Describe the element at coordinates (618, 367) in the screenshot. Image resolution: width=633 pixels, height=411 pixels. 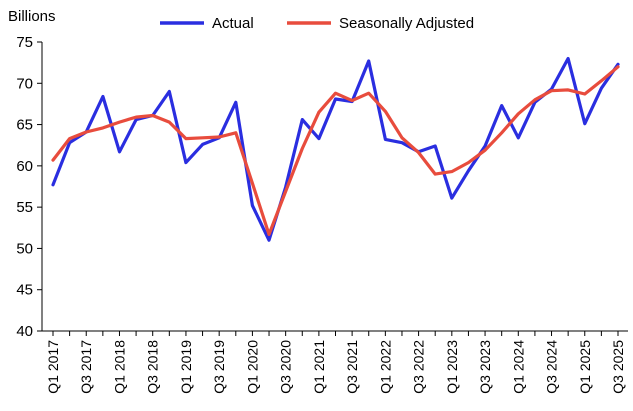
I see `x-tick-label: Q3 2025` at that location.